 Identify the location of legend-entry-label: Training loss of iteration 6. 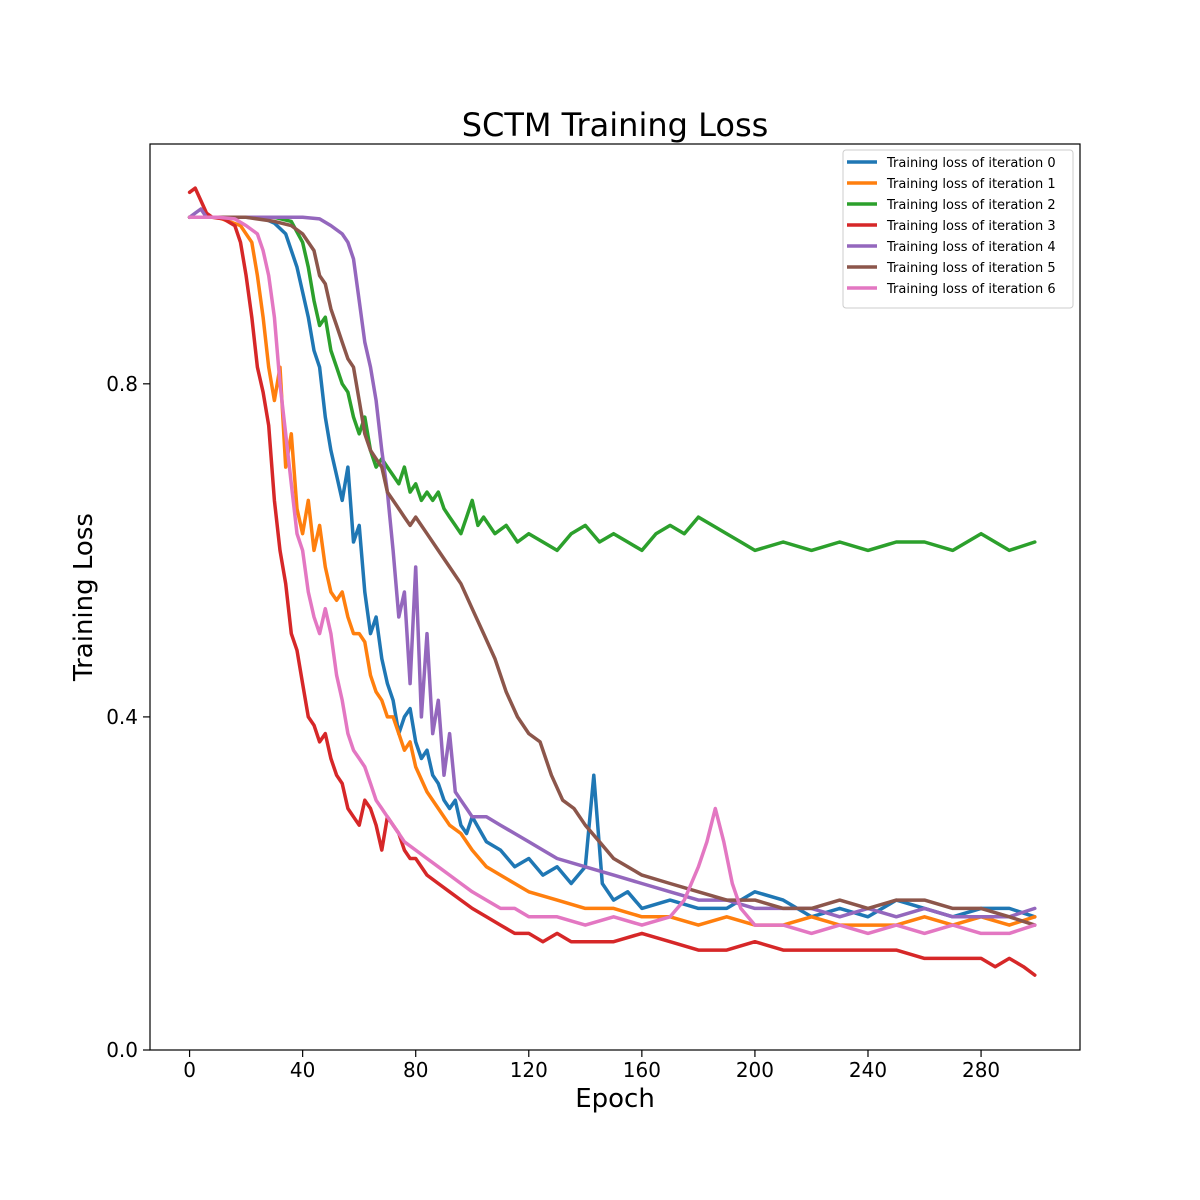
(971, 289).